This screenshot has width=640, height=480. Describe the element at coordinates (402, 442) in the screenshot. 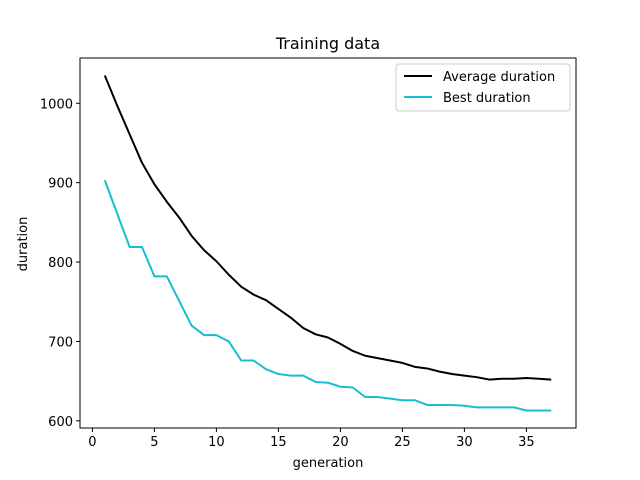

I see `x-tick-label: 25` at that location.